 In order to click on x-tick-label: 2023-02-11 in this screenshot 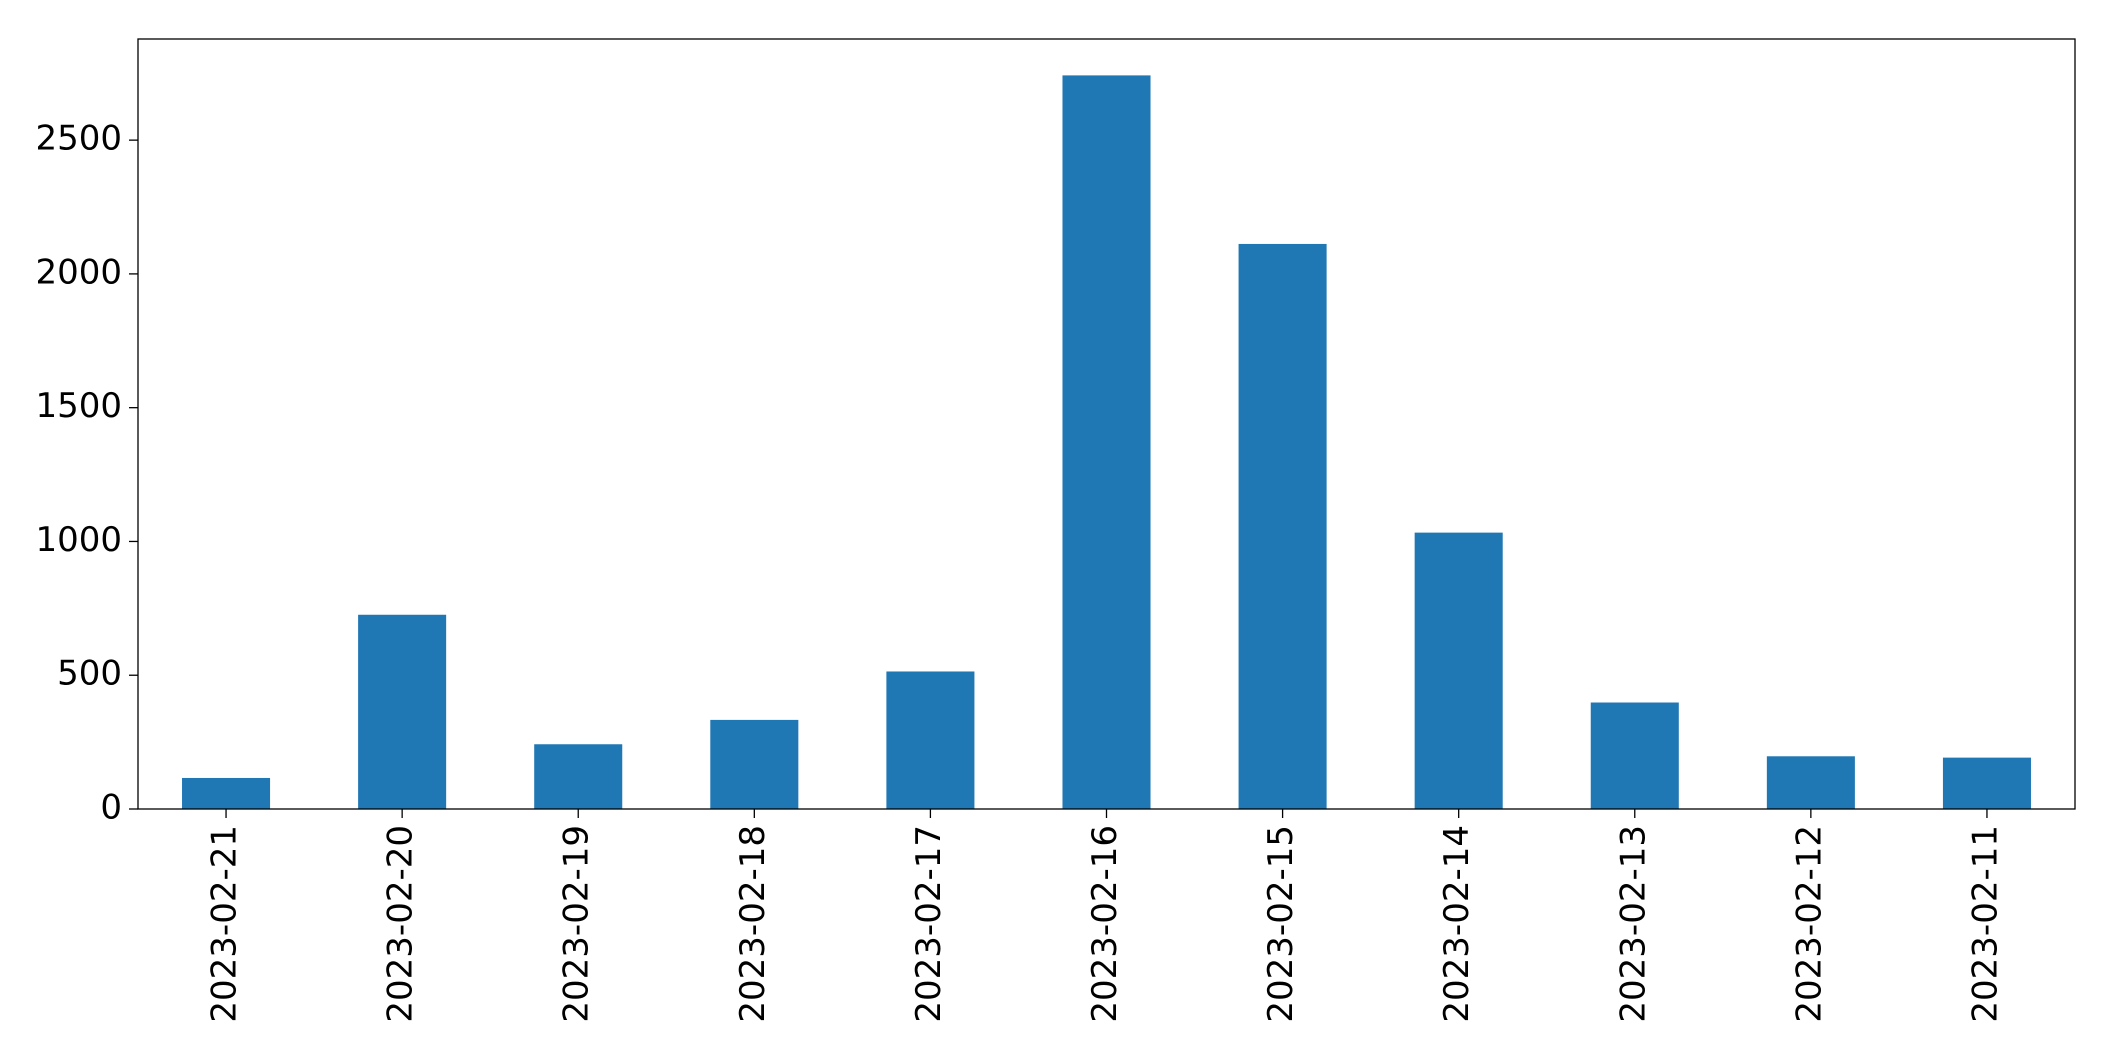, I will do `click(1985, 924)`.